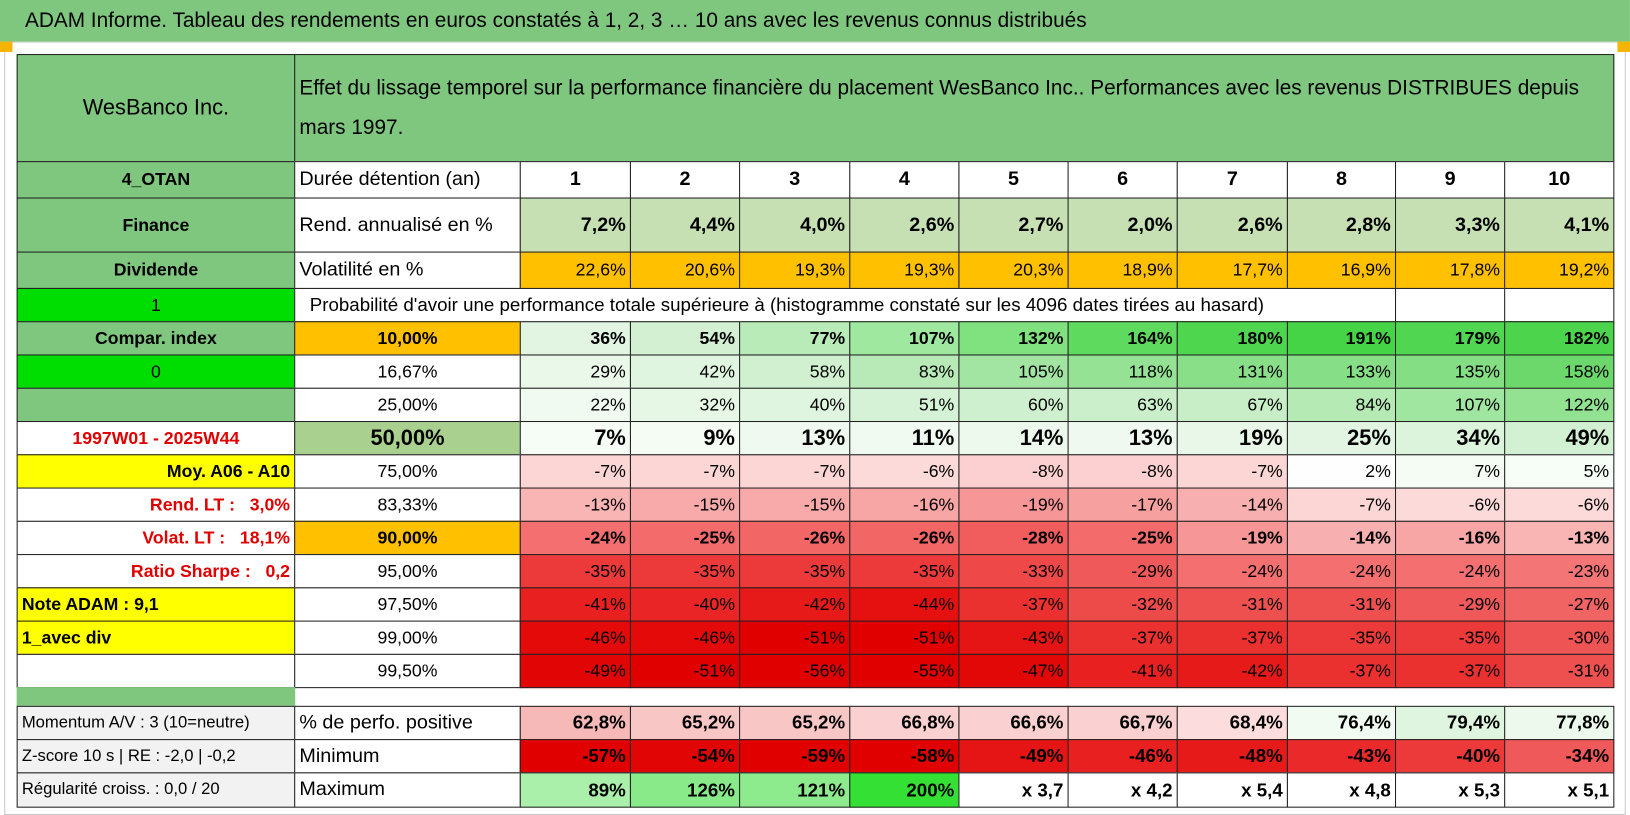 The image size is (1630, 815). What do you see at coordinates (685, 671) in the screenshot?
I see `value-cell: -51%` at bounding box center [685, 671].